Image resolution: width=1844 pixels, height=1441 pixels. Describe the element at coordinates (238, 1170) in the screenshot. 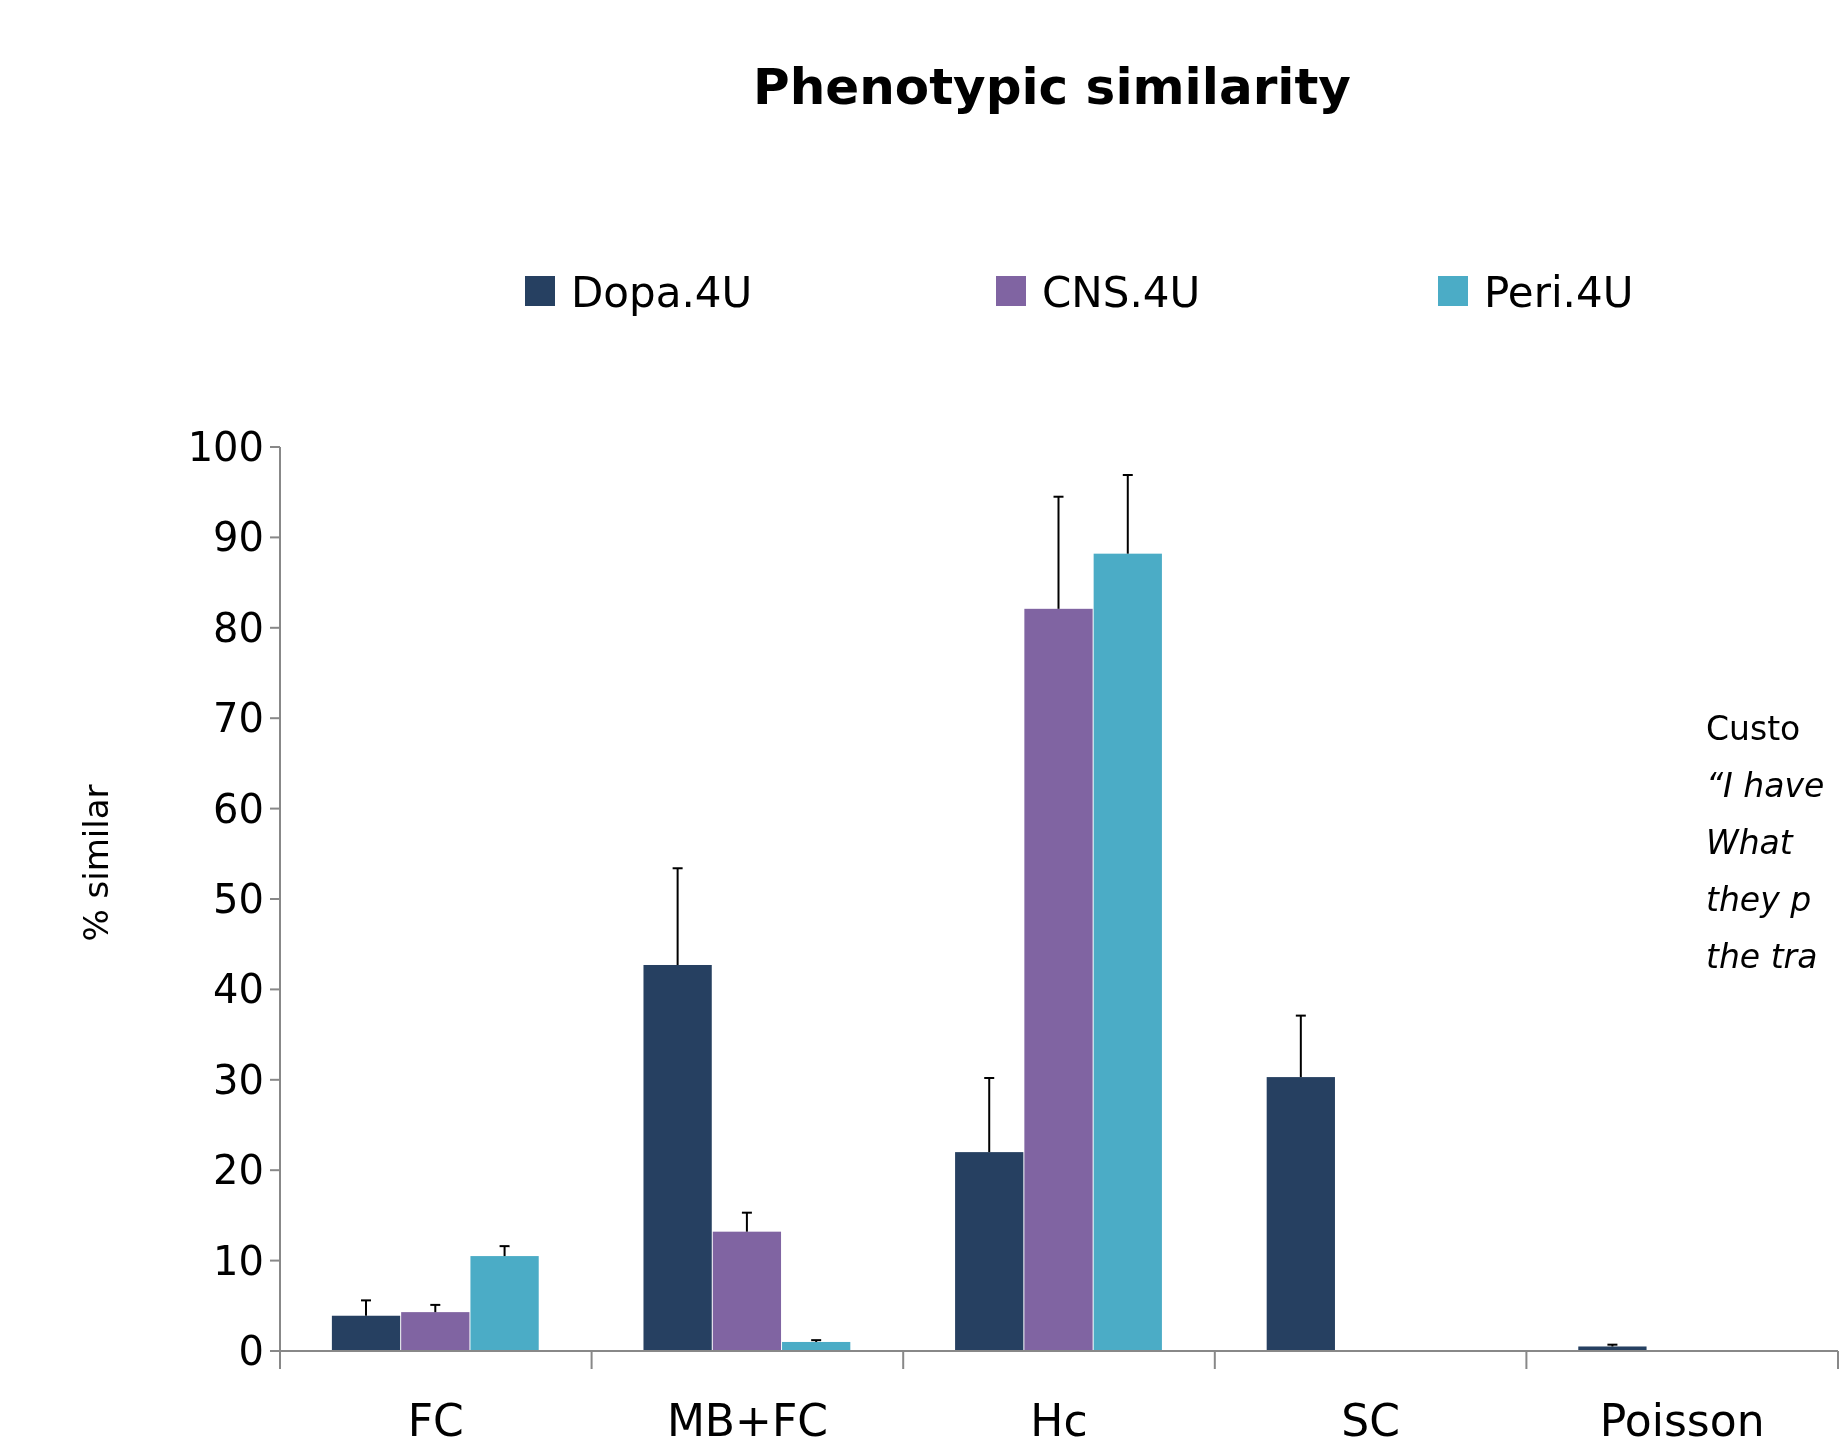

I see `y-tick-label: 20` at that location.